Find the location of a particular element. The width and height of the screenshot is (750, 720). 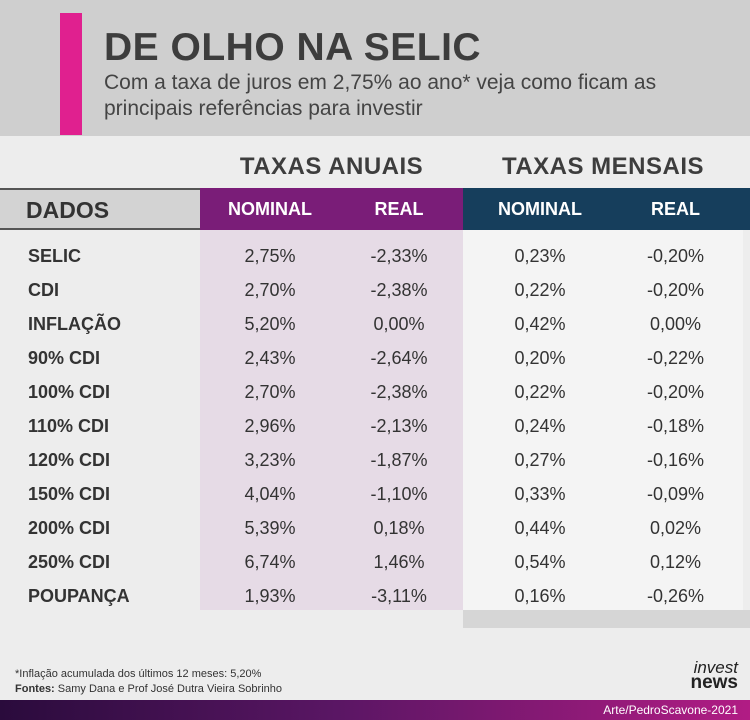

table-row: CDI 2,70% -2,38% 0,22% -0,20% is located at coordinates (375, 291).